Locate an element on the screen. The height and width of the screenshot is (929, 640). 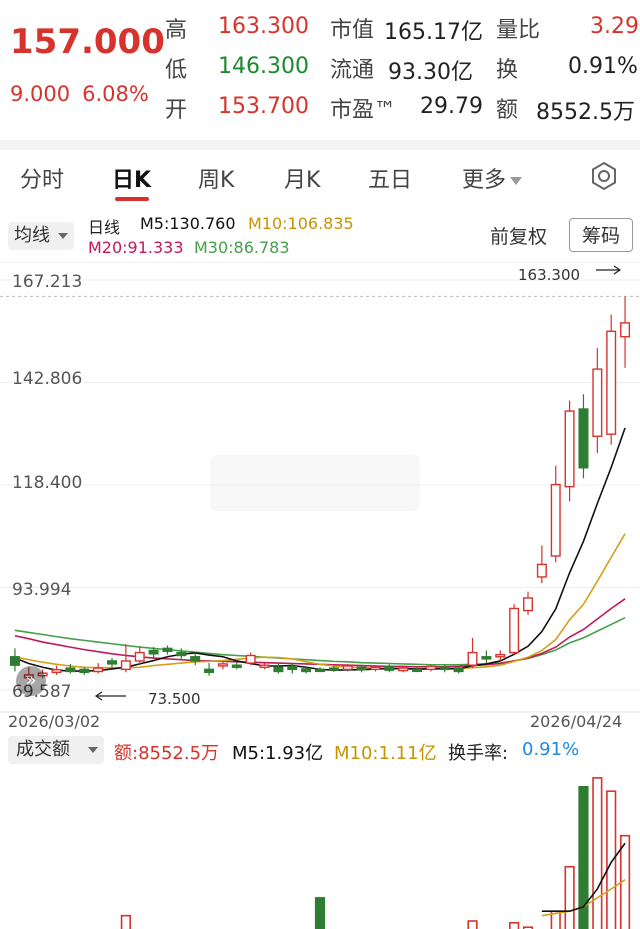
tab-daily-k: 日K is located at coordinates (132, 180).